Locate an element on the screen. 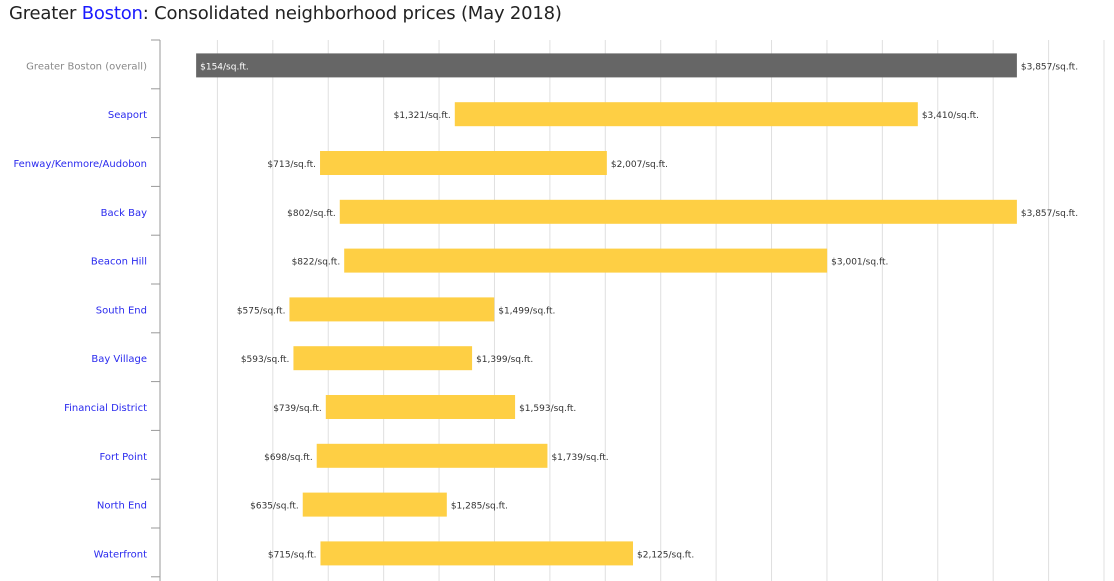 The width and height of the screenshot is (1114, 581). overall-range-bar is located at coordinates (606, 65).